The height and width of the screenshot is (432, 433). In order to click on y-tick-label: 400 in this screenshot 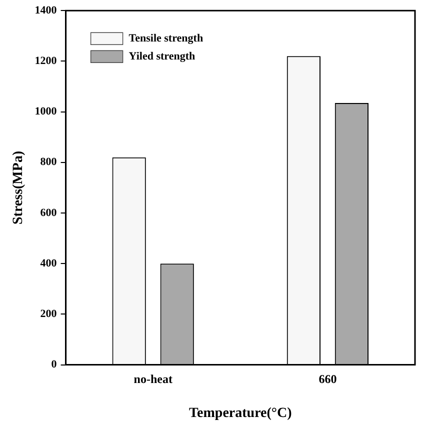, I will do `click(49, 263)`.